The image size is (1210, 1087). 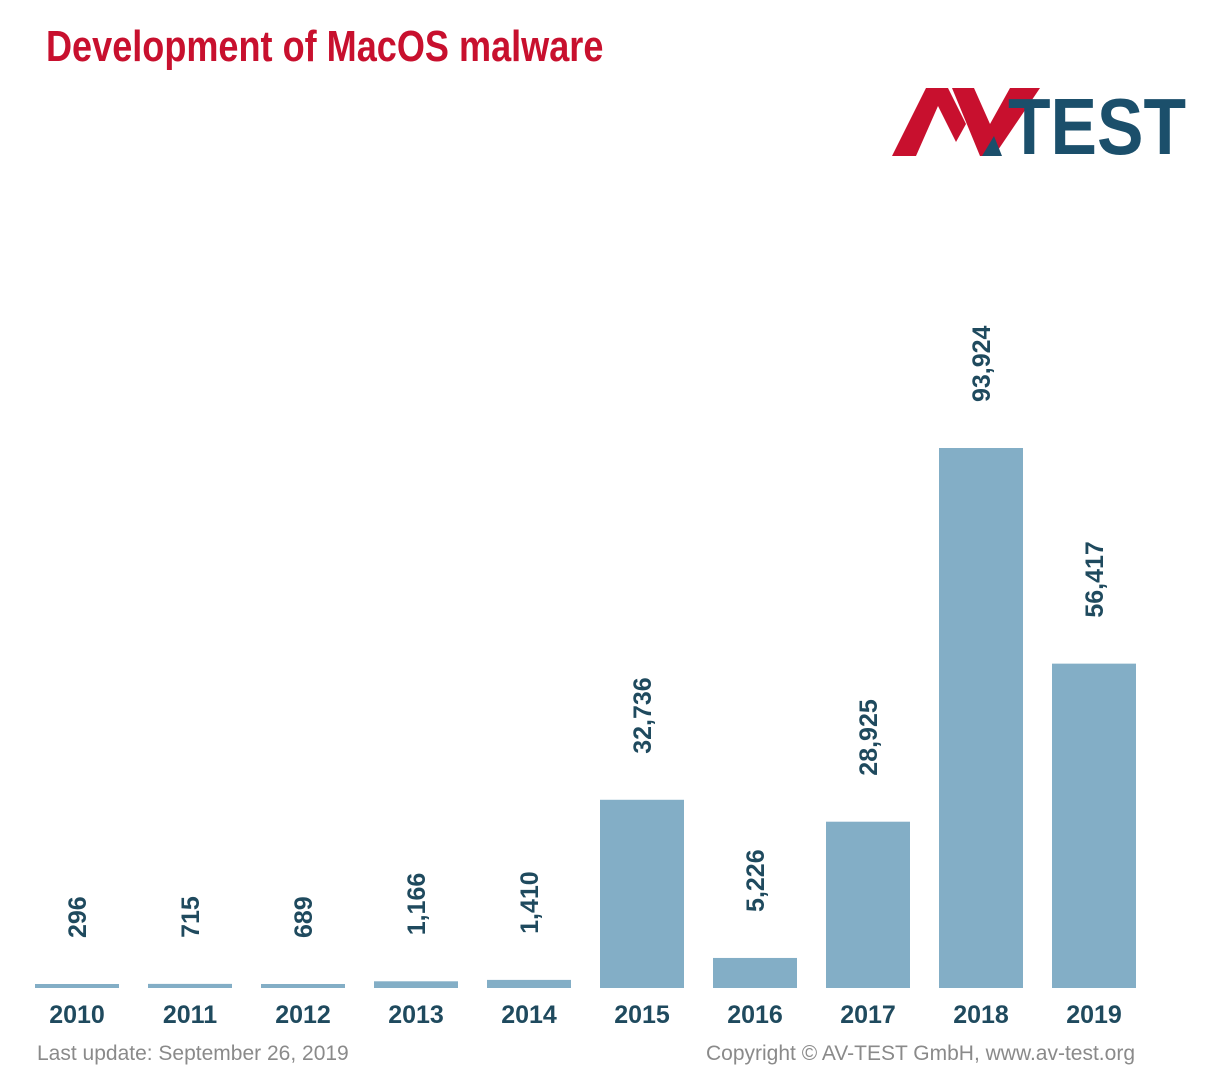 I want to click on bar-2013, so click(x=416, y=984).